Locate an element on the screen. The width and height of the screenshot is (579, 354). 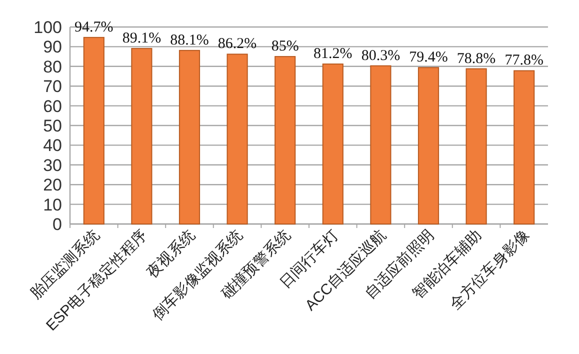
data-label: 77.8% is located at coordinates (524, 60).